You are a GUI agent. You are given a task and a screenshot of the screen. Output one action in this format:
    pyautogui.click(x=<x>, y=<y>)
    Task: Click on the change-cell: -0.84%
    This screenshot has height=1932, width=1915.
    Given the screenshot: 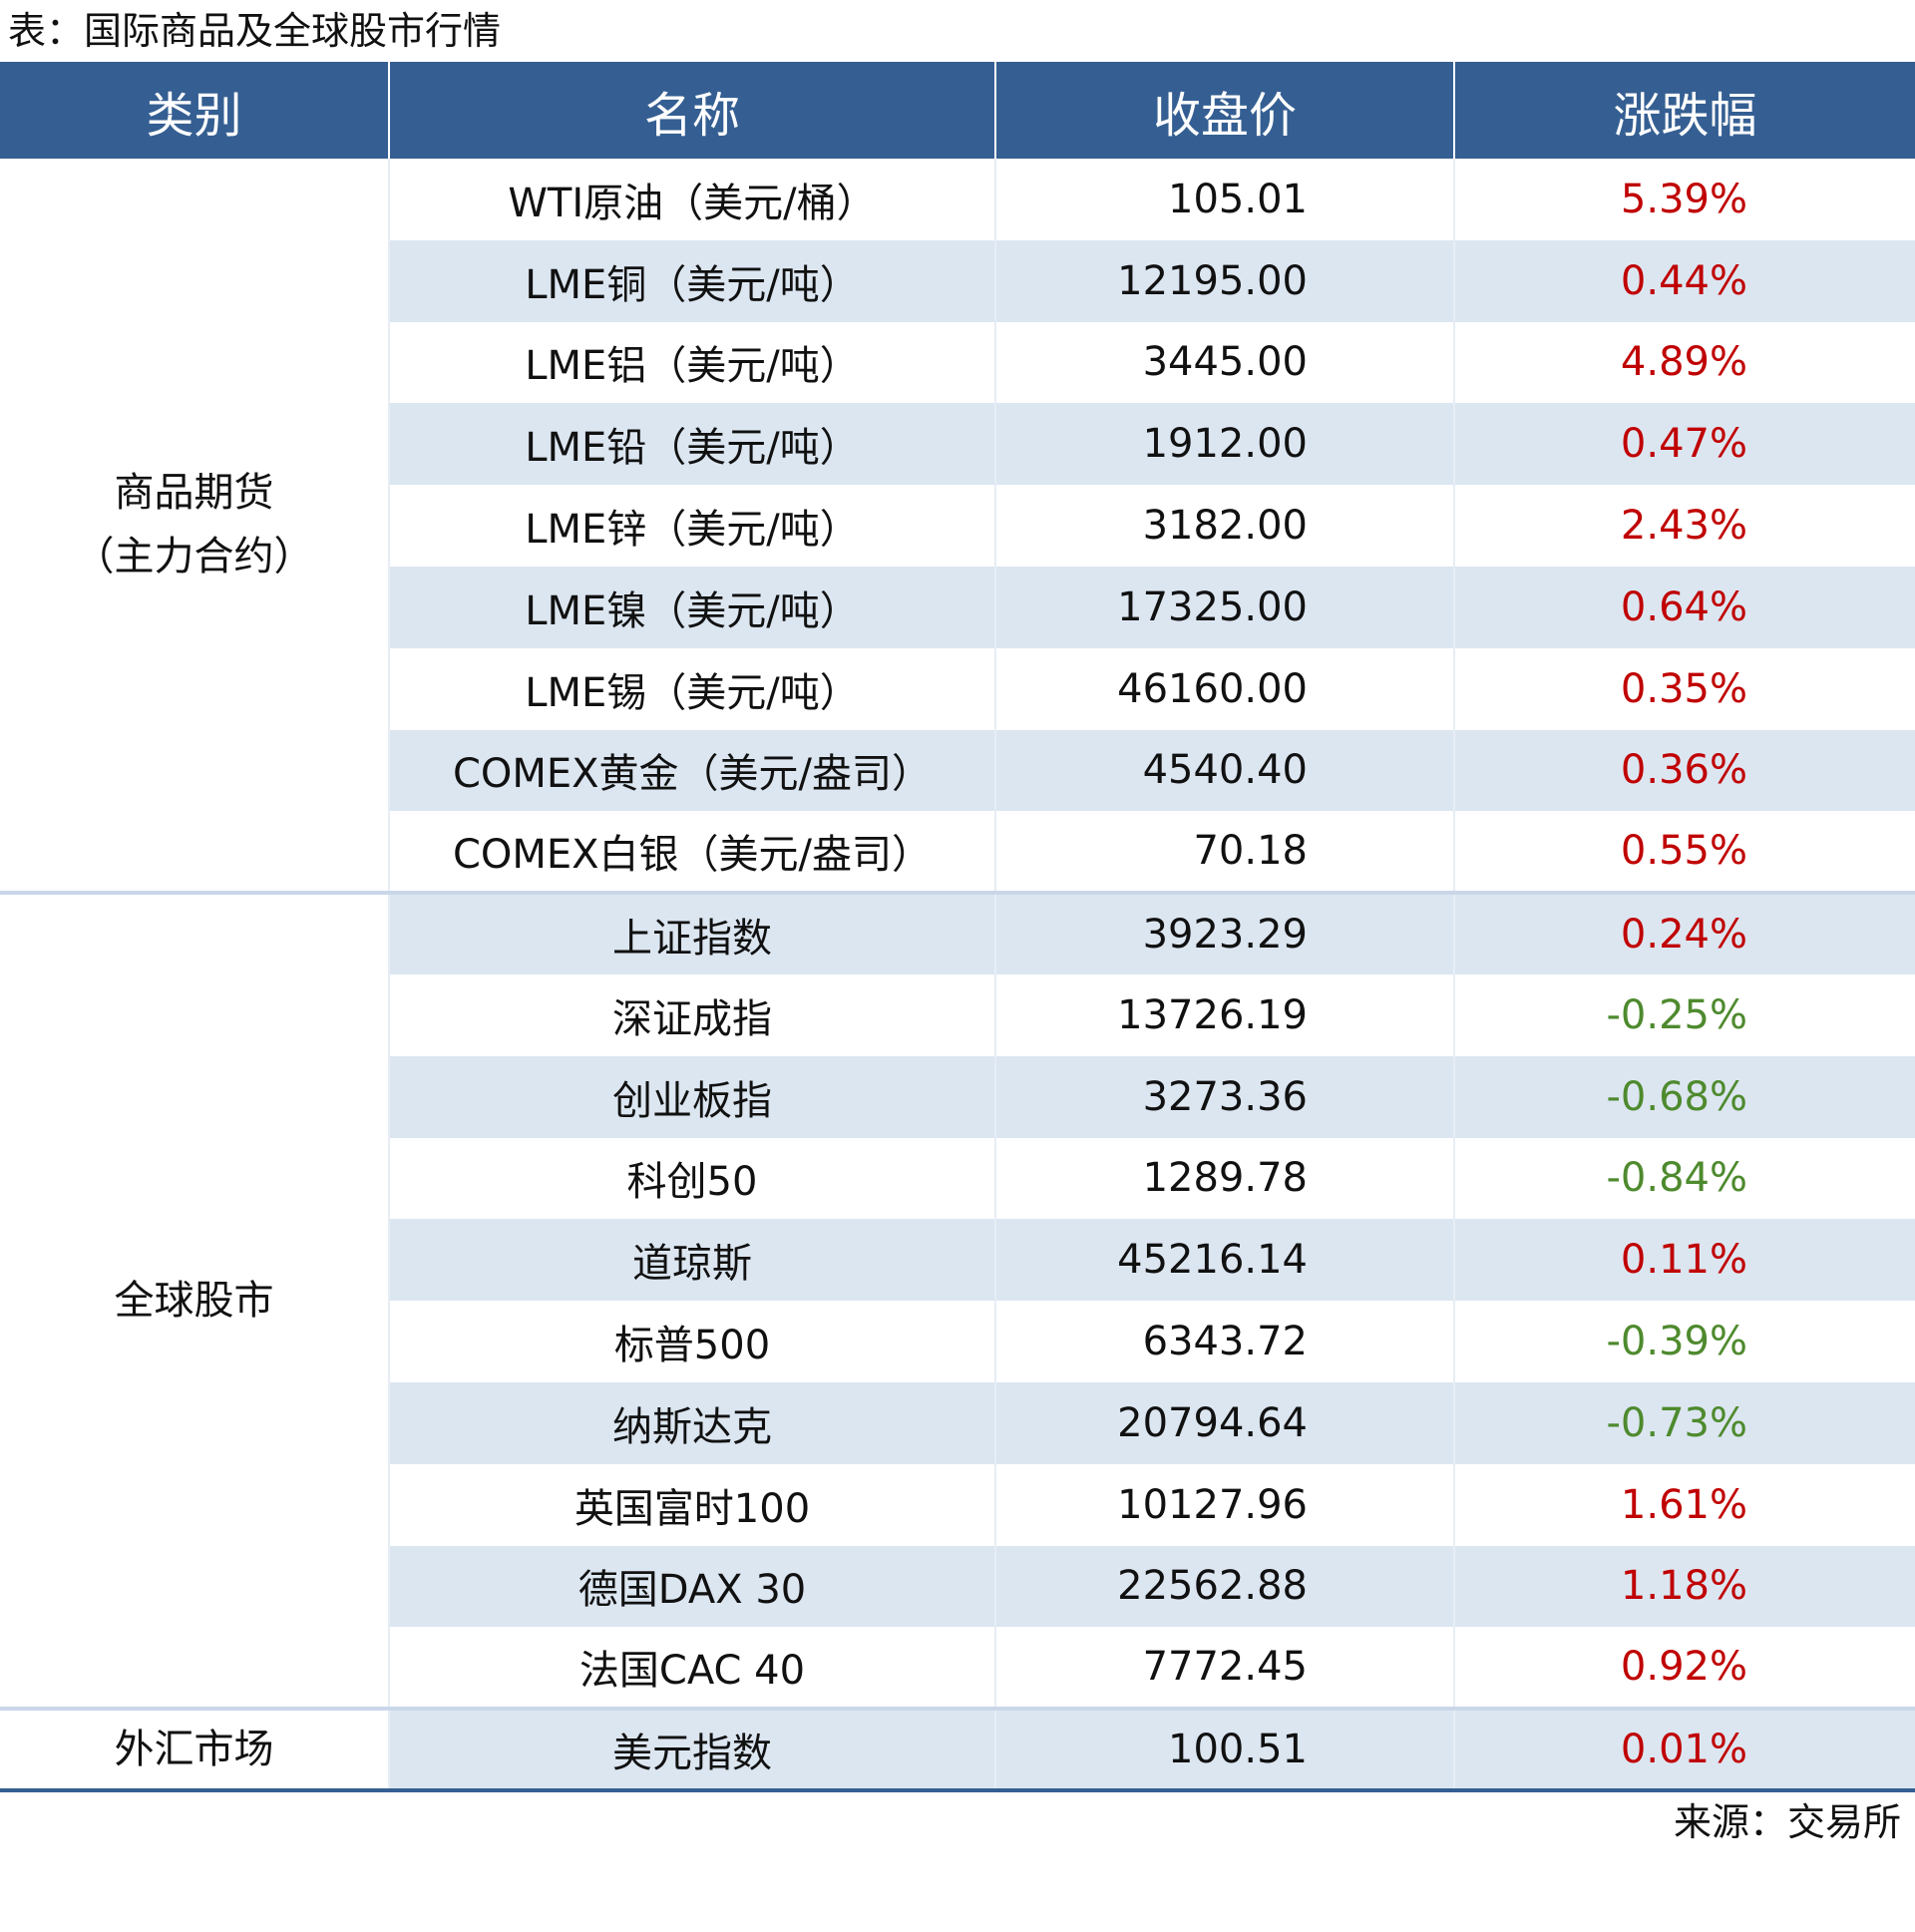 What is the action you would take?
    pyautogui.click(x=1676, y=1179)
    